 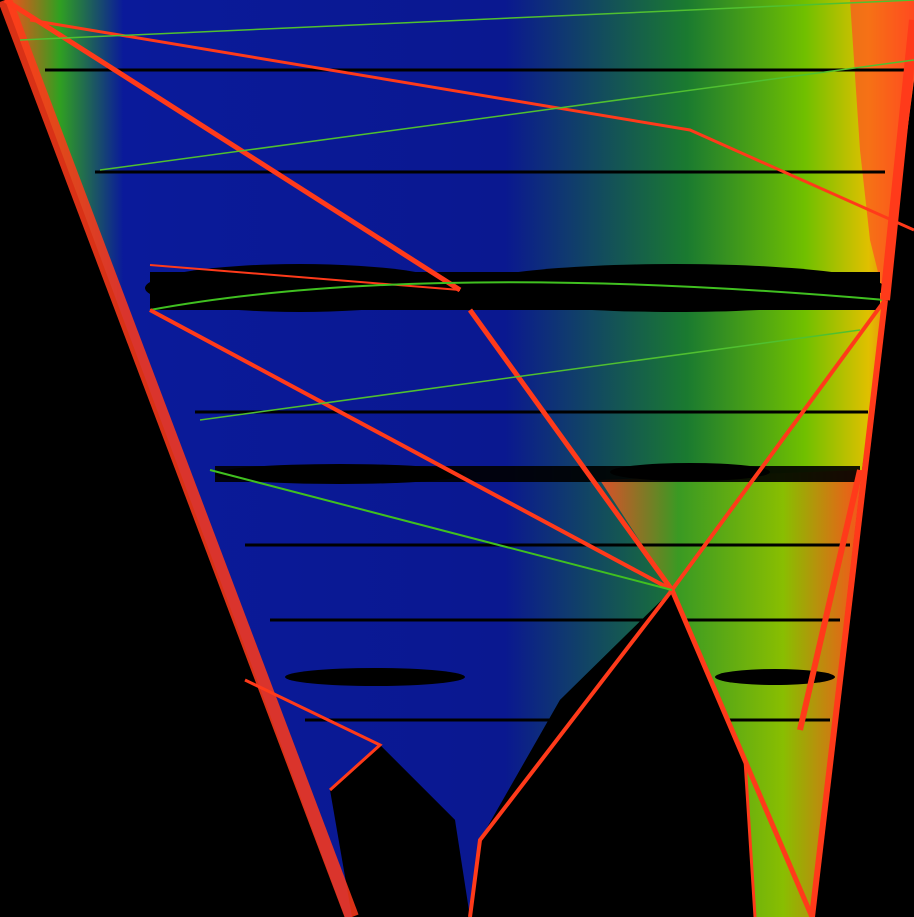 I want to click on upper-right-region, so click(x=882, y=150).